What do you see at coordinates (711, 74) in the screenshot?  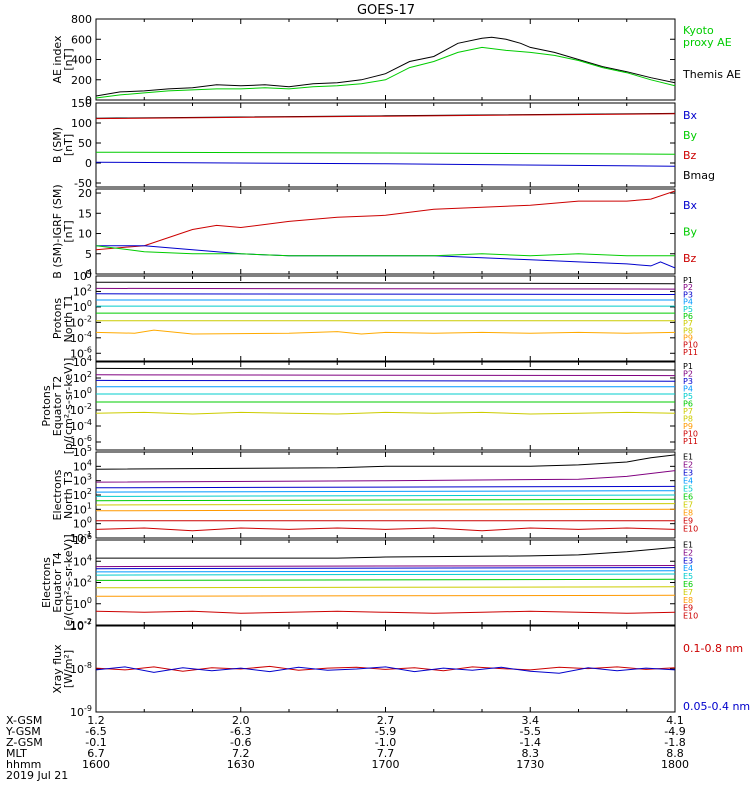 I see `legend-entry: Themis AE` at bounding box center [711, 74].